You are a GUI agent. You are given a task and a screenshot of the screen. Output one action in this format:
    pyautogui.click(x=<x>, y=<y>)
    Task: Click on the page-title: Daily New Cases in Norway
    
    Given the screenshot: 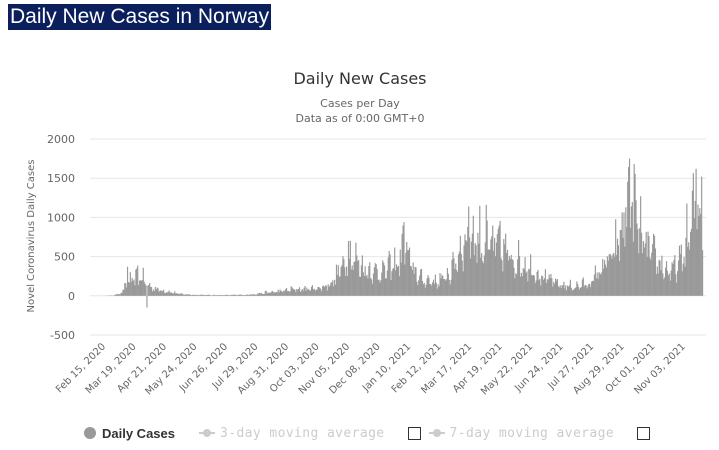 What is the action you would take?
    pyautogui.click(x=140, y=17)
    